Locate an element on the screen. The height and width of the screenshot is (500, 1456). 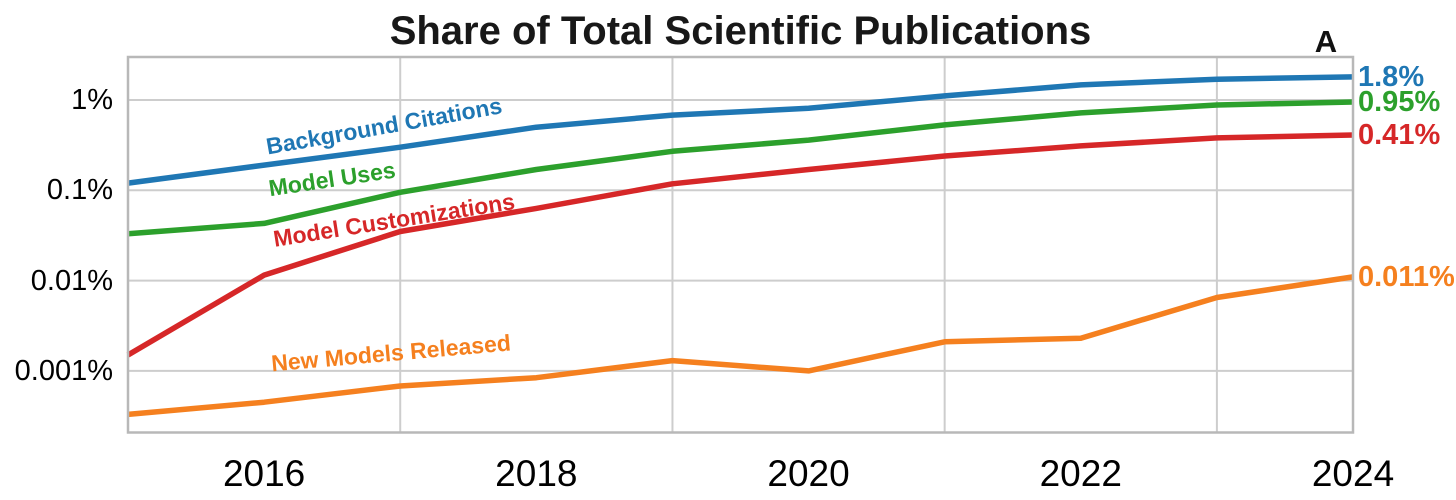
chart-title: Share of Total Scientific Publications is located at coordinates (740, 31).